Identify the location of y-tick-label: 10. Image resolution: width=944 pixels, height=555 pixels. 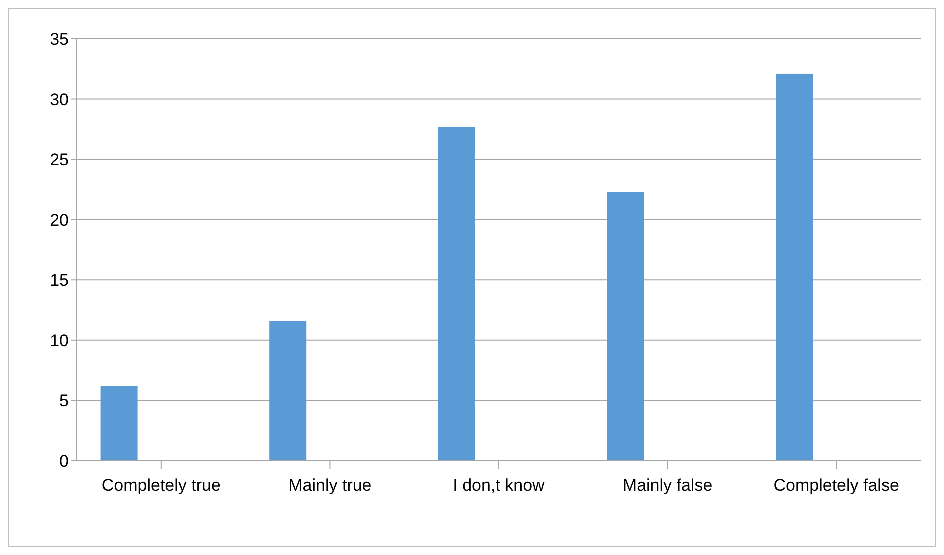
(59, 340).